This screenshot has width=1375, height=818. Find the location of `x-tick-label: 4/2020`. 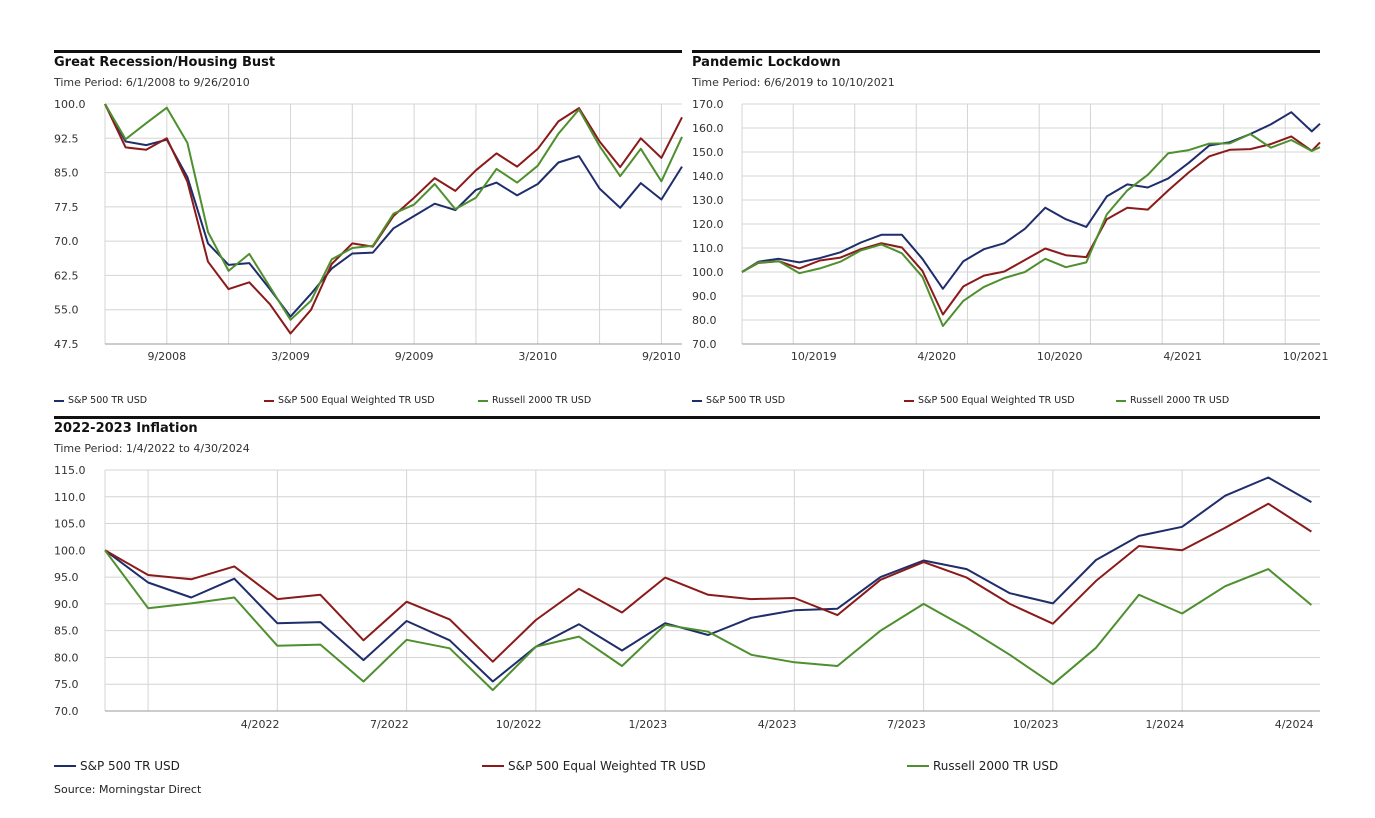

x-tick-label: 4/2020 is located at coordinates (936, 356).